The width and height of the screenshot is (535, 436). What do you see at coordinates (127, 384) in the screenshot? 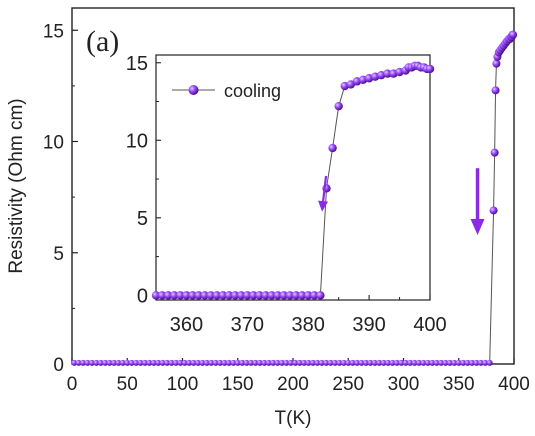
I see `main-x-tick-label: 50` at bounding box center [127, 384].